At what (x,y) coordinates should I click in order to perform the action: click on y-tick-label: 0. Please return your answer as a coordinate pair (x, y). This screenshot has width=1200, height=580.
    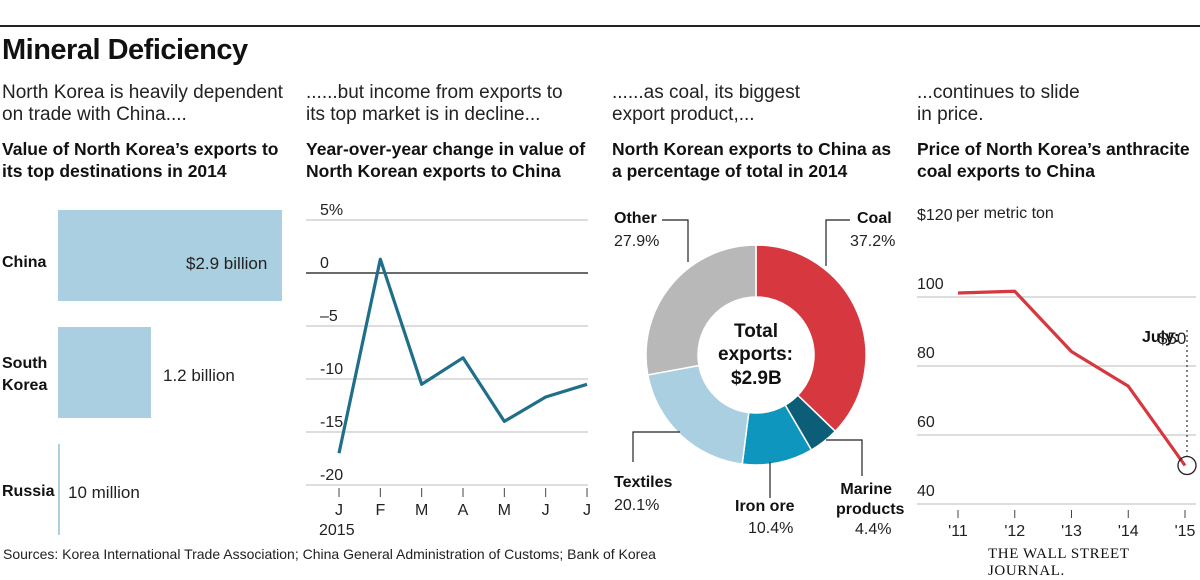
    Looking at the image, I should click on (324, 263).